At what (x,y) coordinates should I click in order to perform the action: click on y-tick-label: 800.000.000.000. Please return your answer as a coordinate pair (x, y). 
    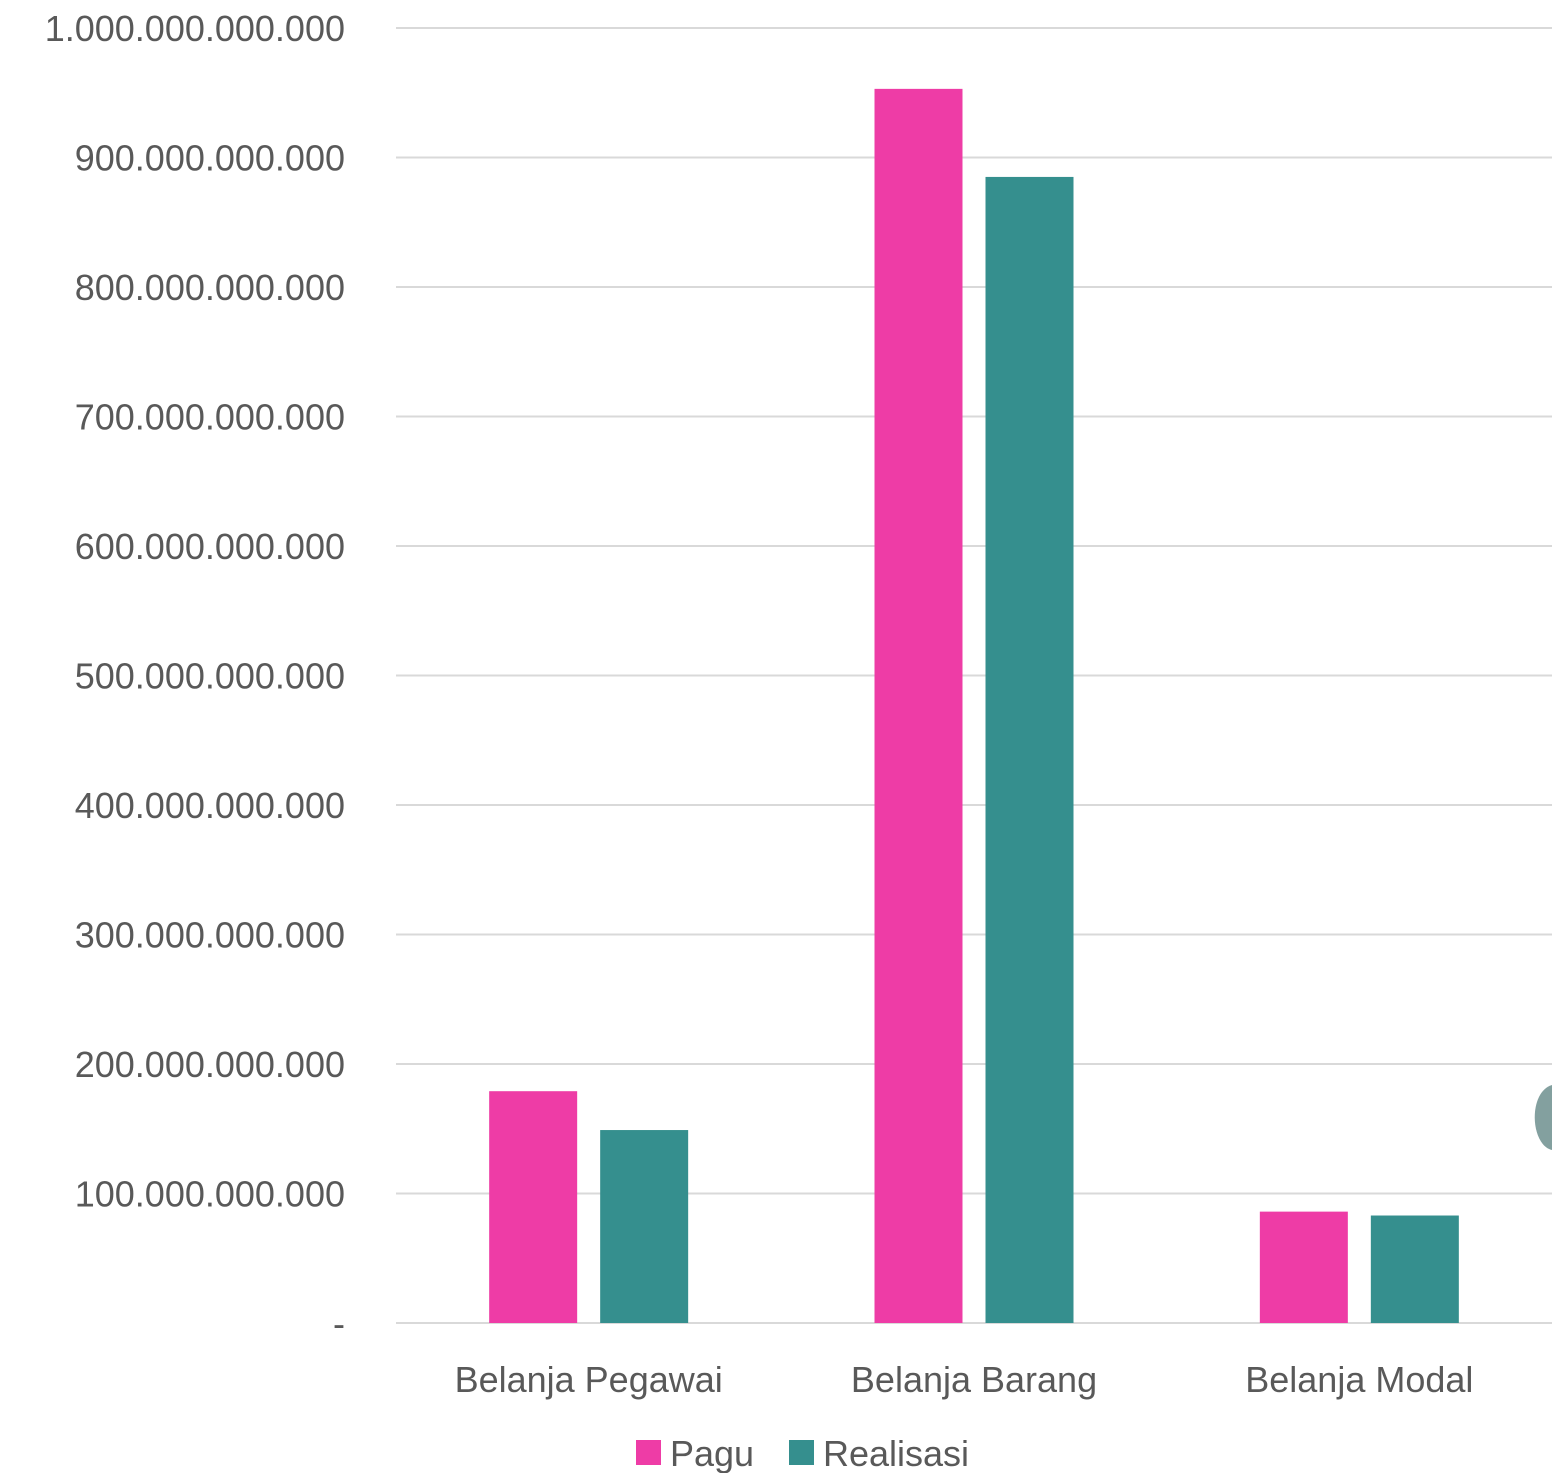
    Looking at the image, I should click on (210, 287).